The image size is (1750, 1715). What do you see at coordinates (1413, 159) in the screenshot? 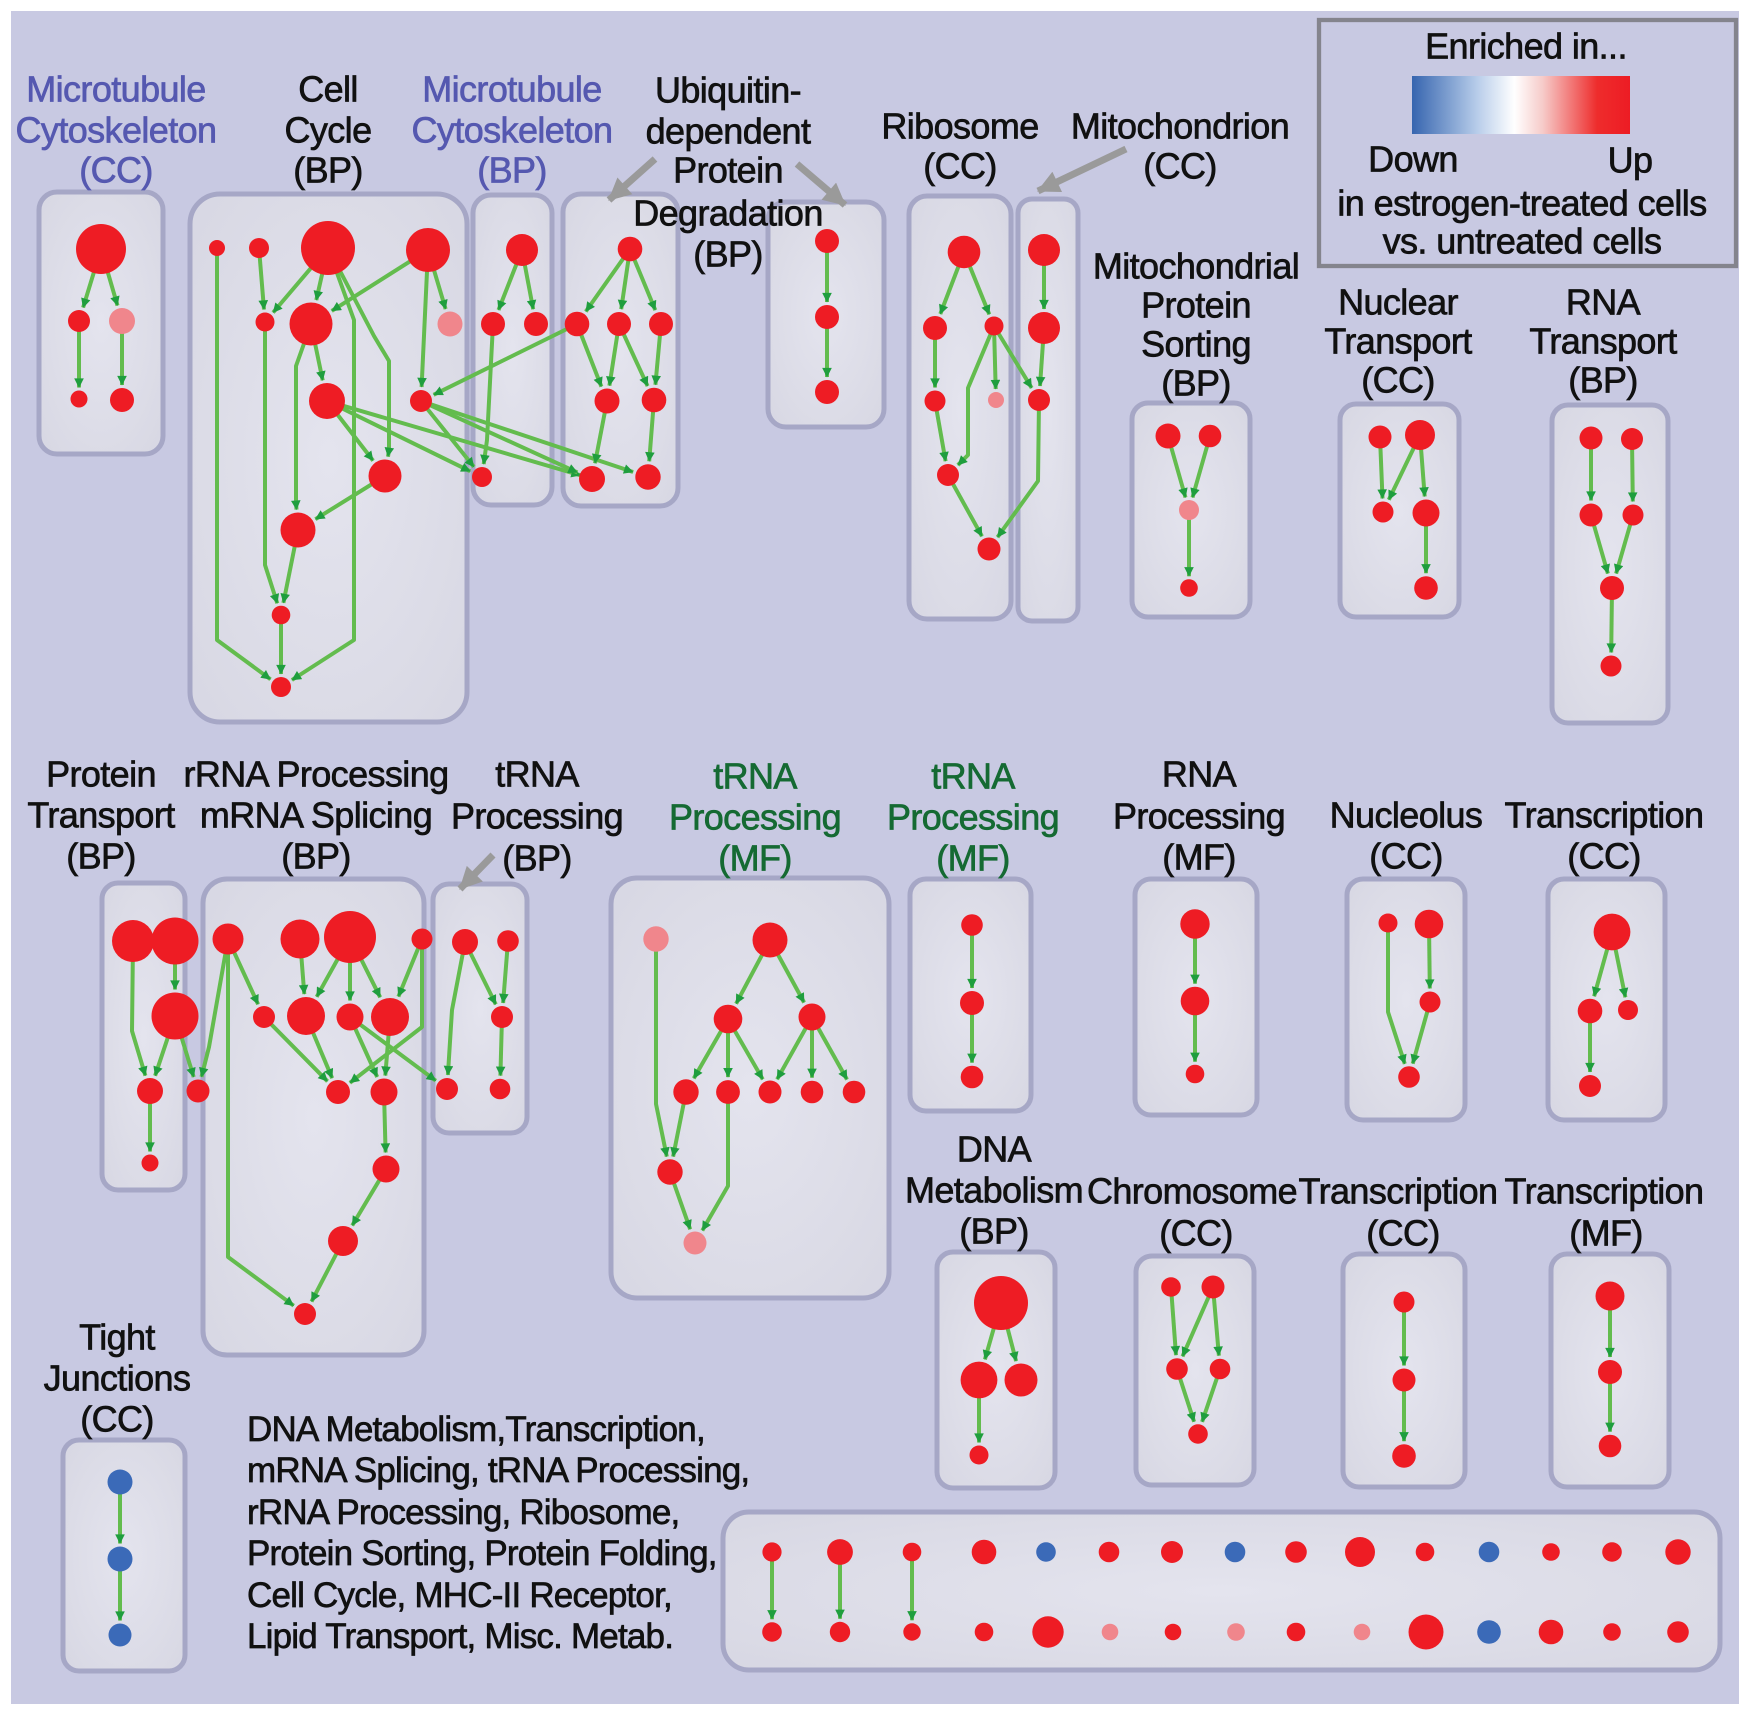
I see `svg-text: Down` at bounding box center [1413, 159].